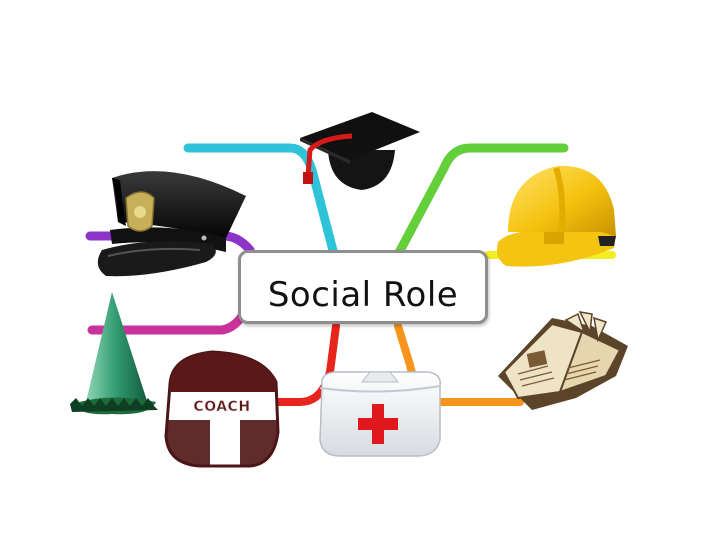  I want to click on branch-red, so click(299, 364).